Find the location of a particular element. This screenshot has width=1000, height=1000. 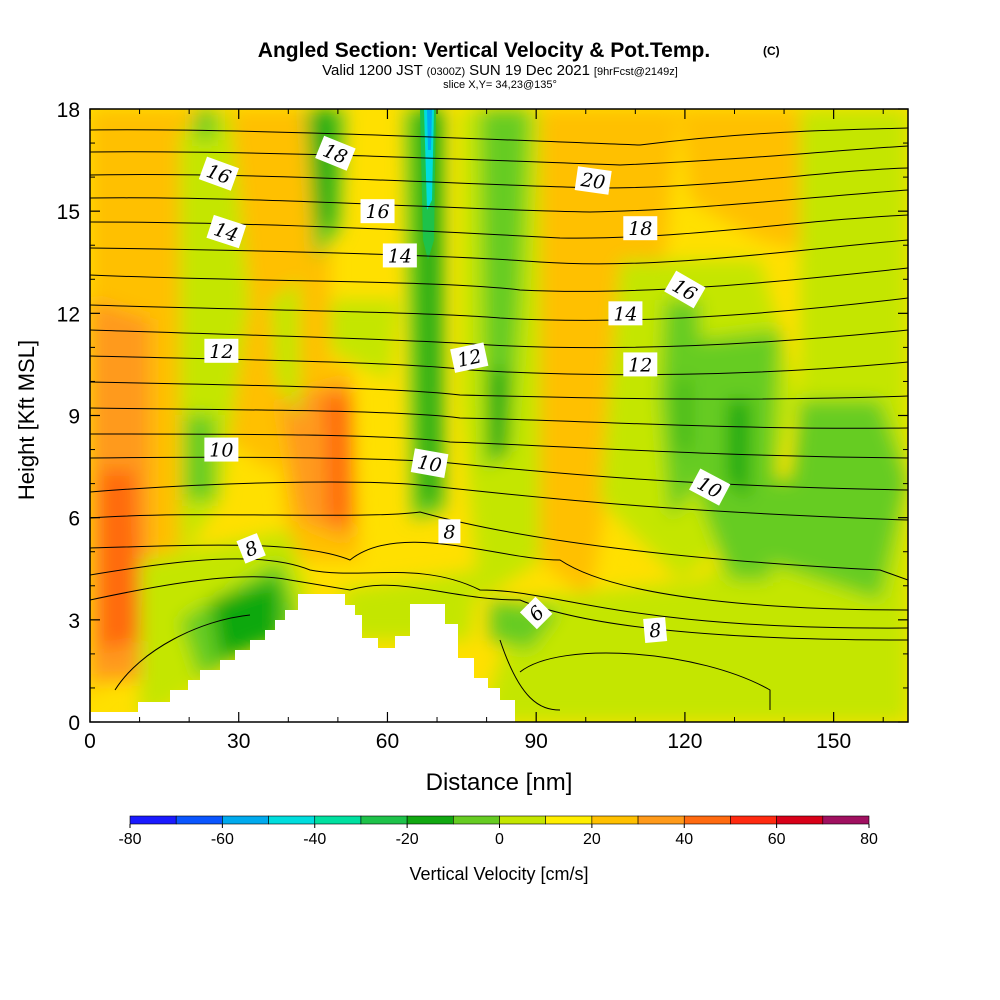

contour-label: 18 is located at coordinates (640, 228).